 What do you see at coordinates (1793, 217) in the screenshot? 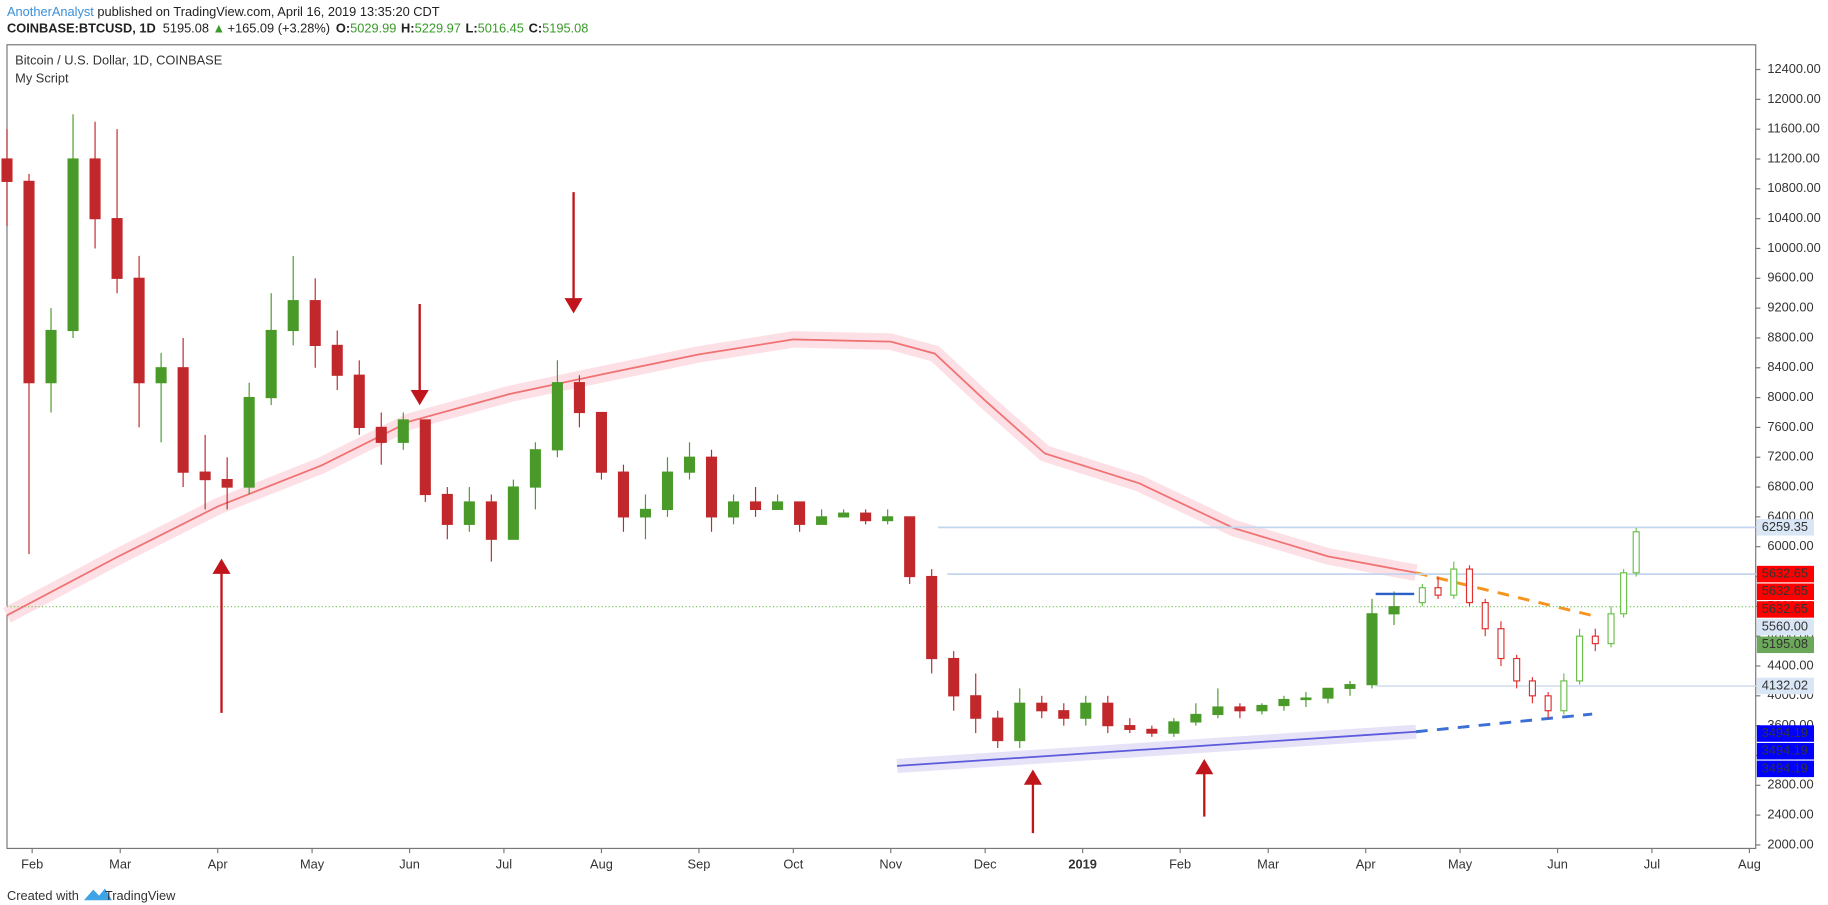
I see `y-tick-label: 10400.00` at bounding box center [1793, 217].